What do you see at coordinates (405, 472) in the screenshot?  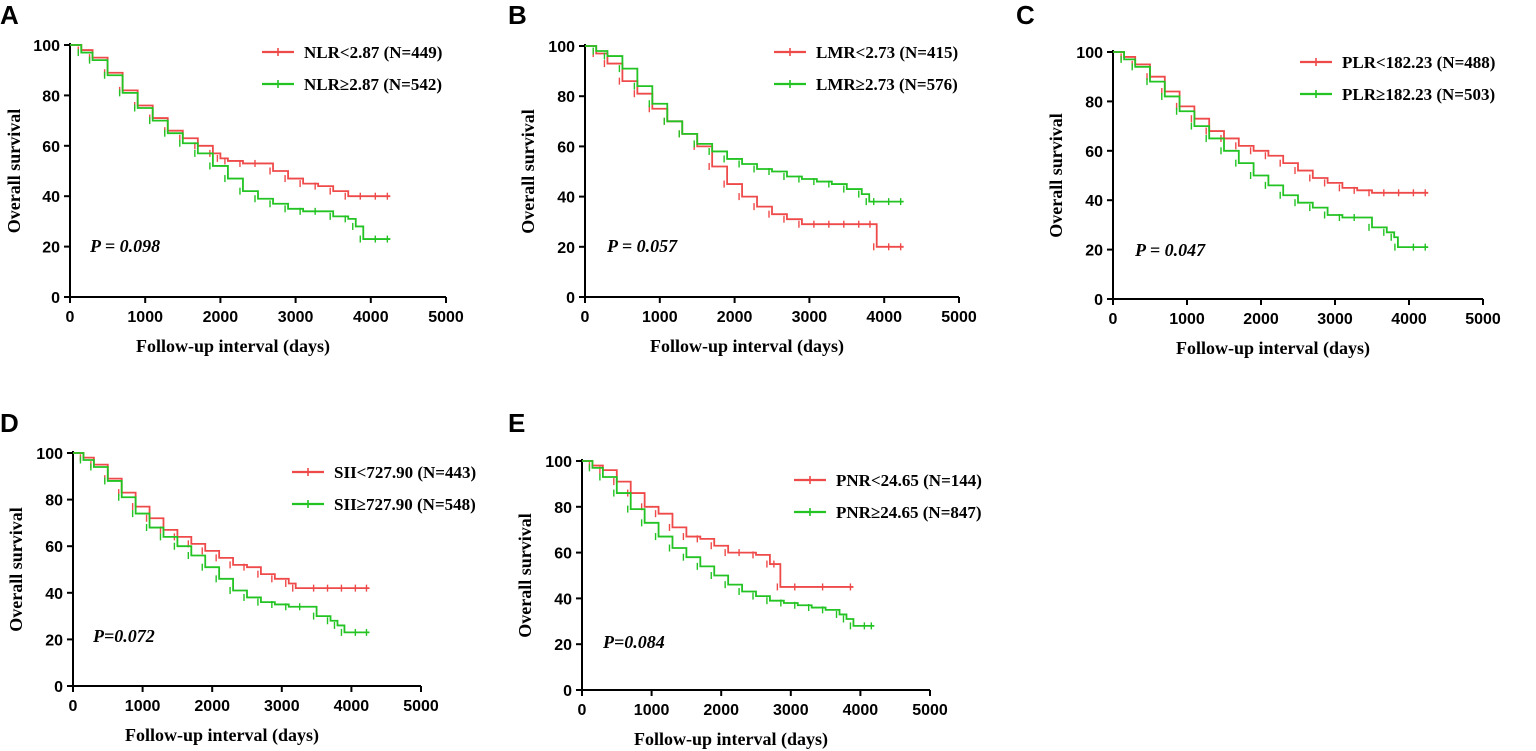 I see `legend-label: SII<727.90 (N=443)` at bounding box center [405, 472].